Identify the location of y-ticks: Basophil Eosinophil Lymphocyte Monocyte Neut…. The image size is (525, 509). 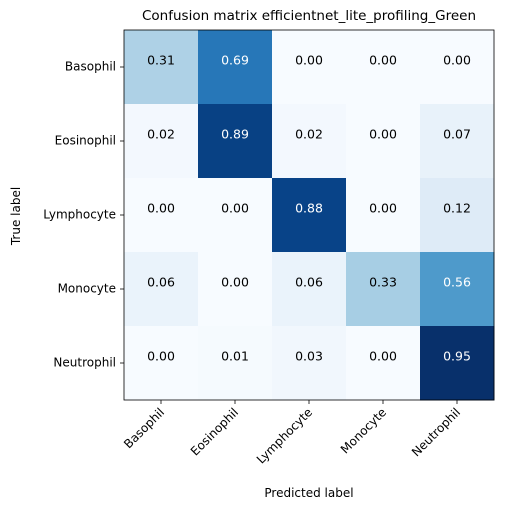
(83, 215).